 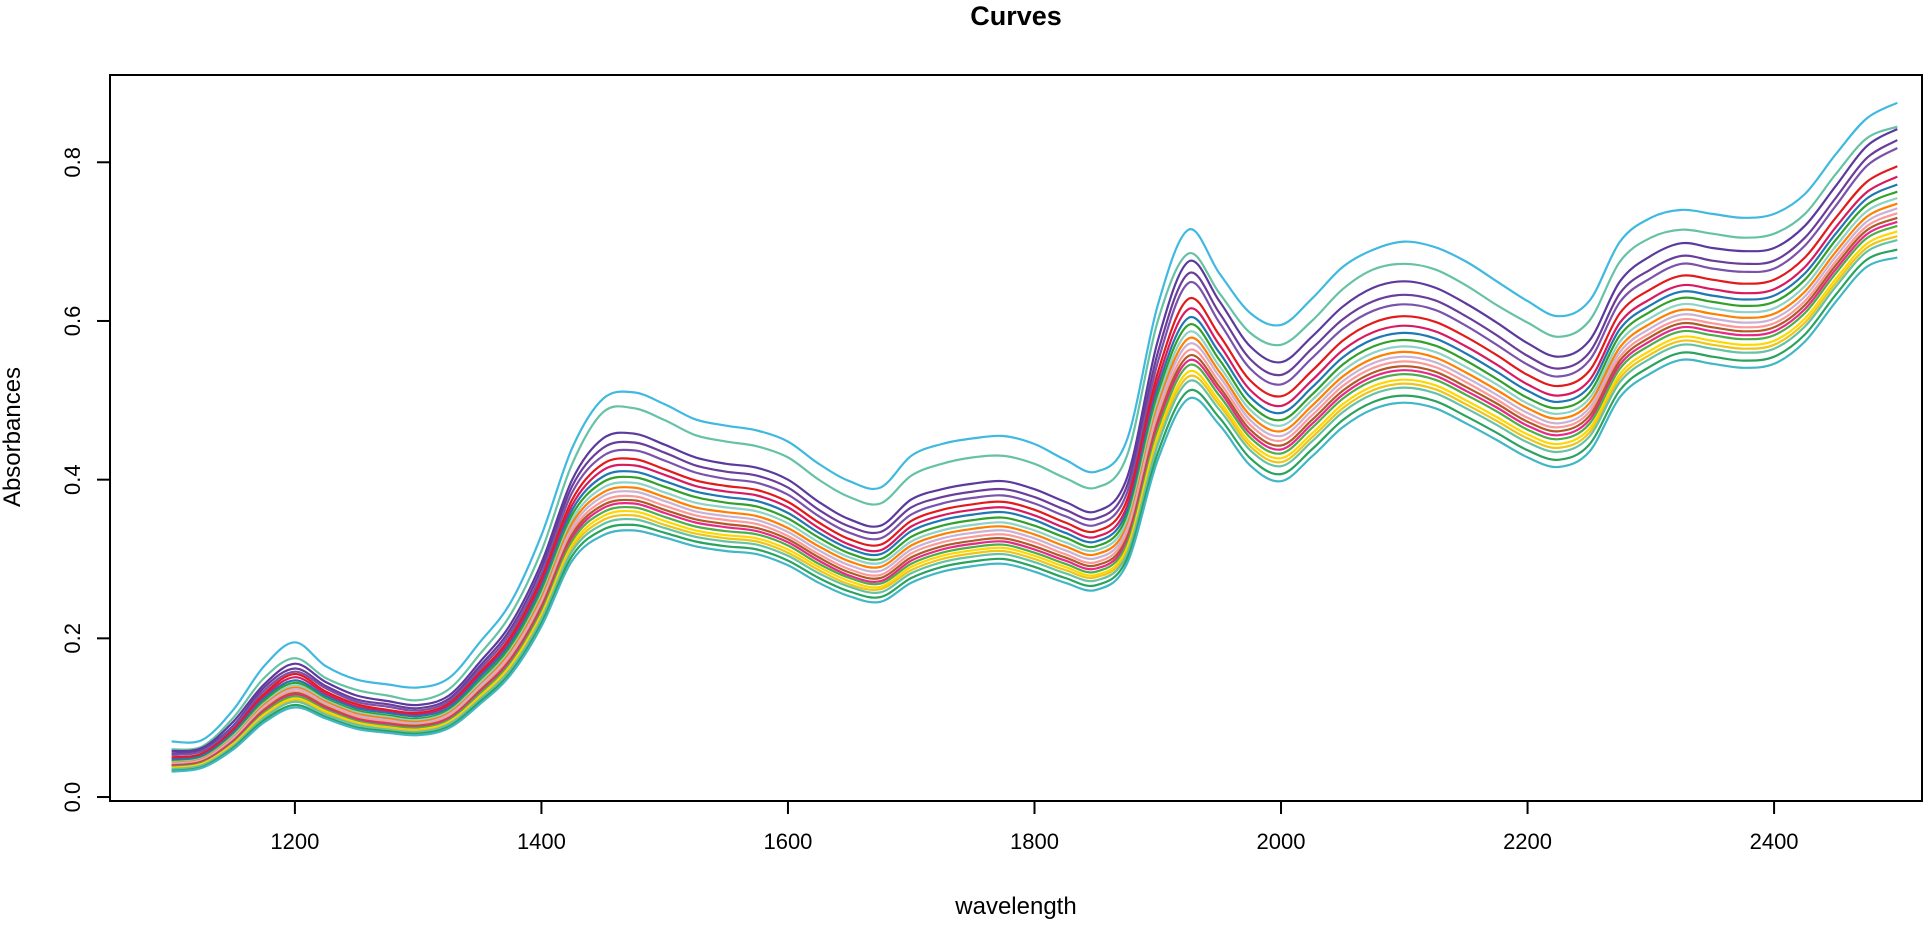 I want to click on chart-title: Curves, so click(x=1016, y=16).